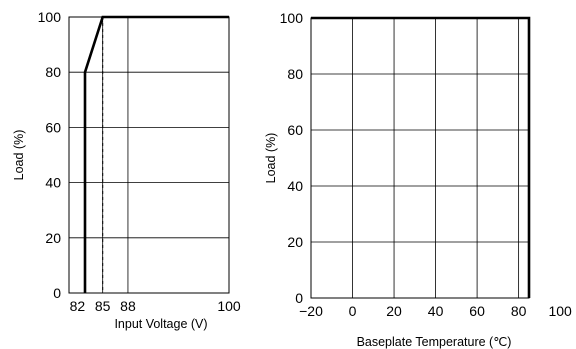  Describe the element at coordinates (78, 306) in the screenshot. I see `c1-x-tick-82: 82` at that location.